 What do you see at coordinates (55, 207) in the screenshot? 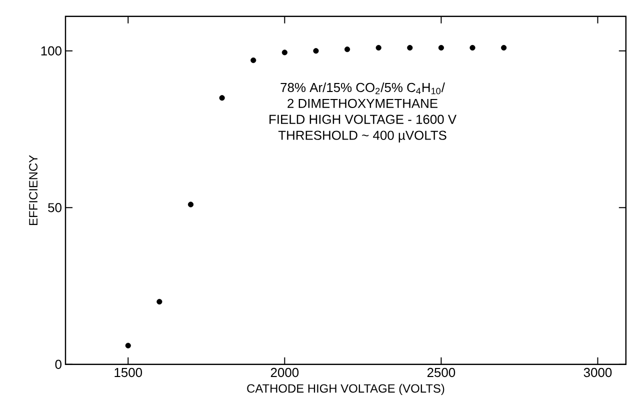
I see `y-tick-label: 50` at bounding box center [55, 207].